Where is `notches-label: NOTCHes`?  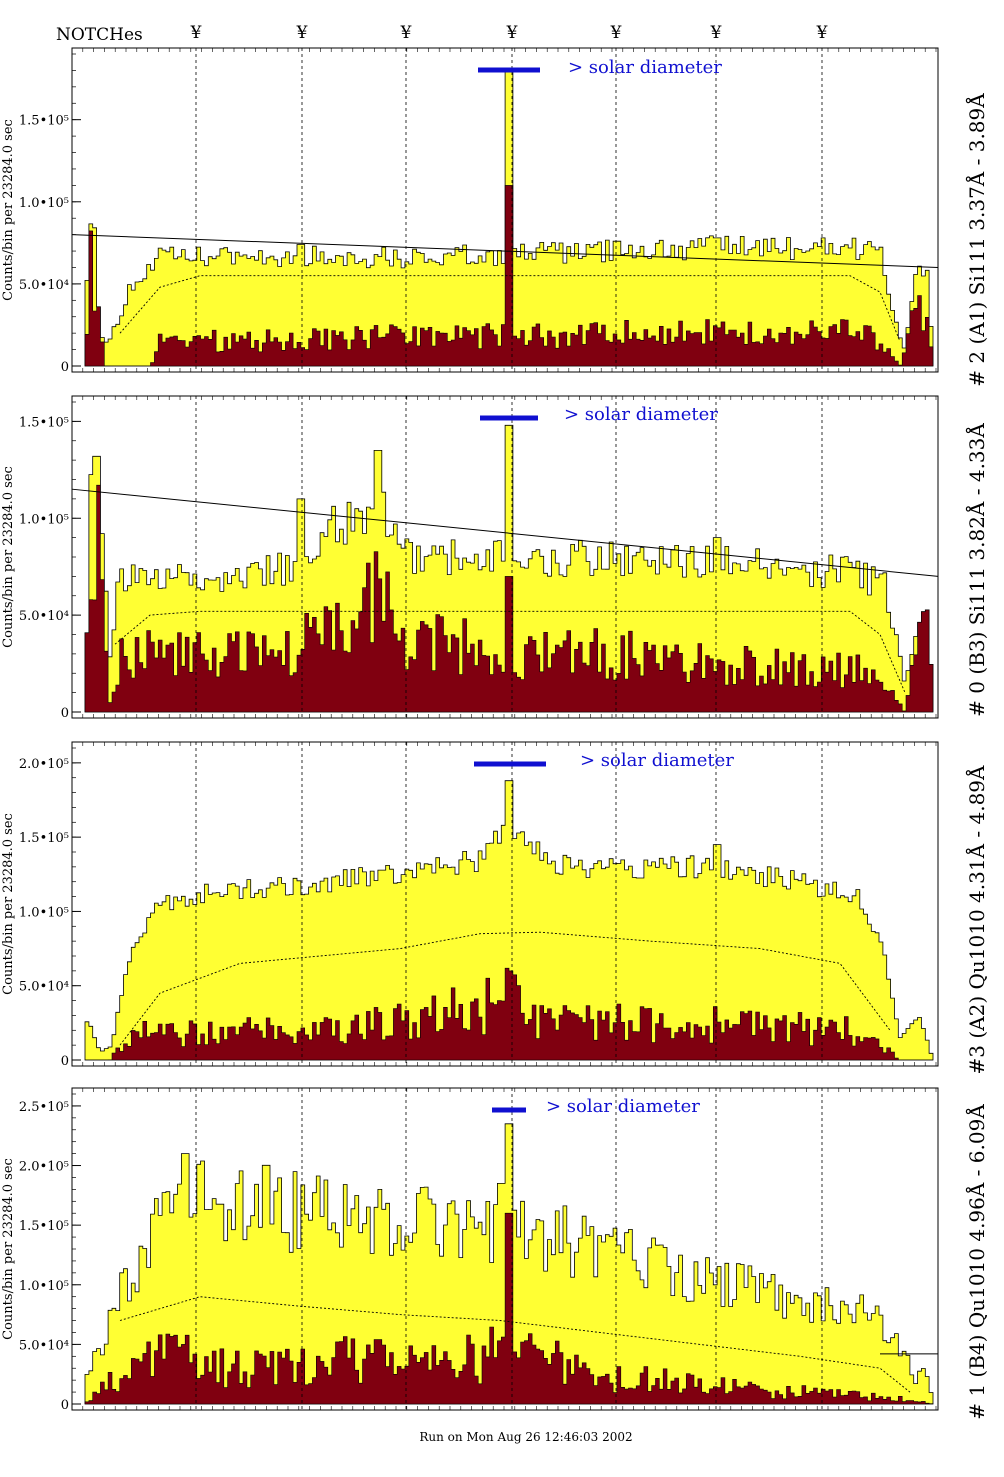
notches-label: NOTCHes is located at coordinates (99, 35).